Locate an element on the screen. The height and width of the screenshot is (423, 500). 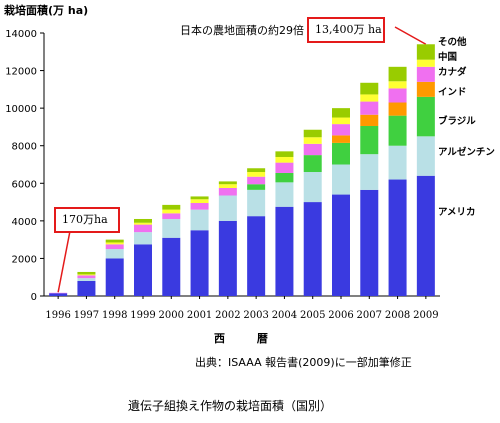
x-tick-label: 1999 is located at coordinates (142, 315).